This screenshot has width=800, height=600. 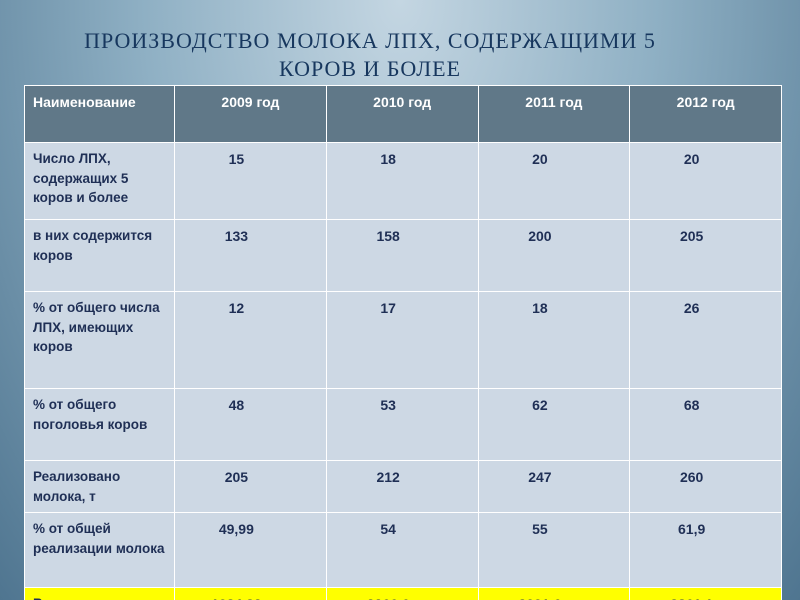 What do you see at coordinates (705, 550) in the screenshot?
I see `cell: 61,9` at bounding box center [705, 550].